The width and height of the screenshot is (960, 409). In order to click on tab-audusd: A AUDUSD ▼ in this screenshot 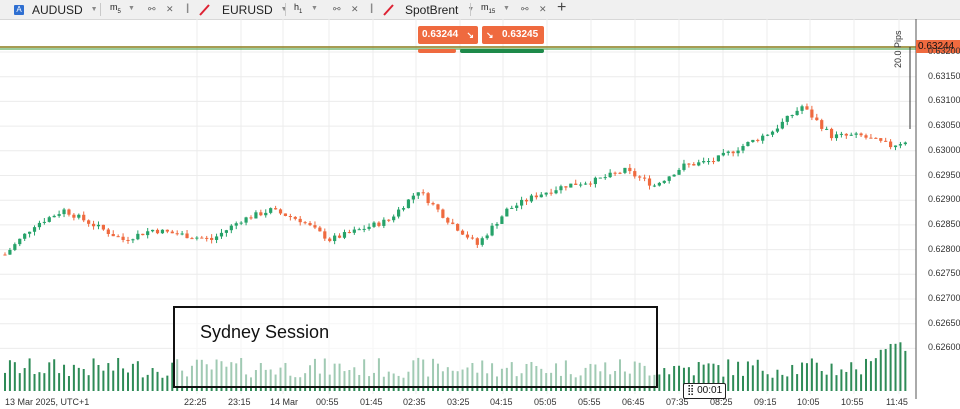, I will do `click(56, 9)`.